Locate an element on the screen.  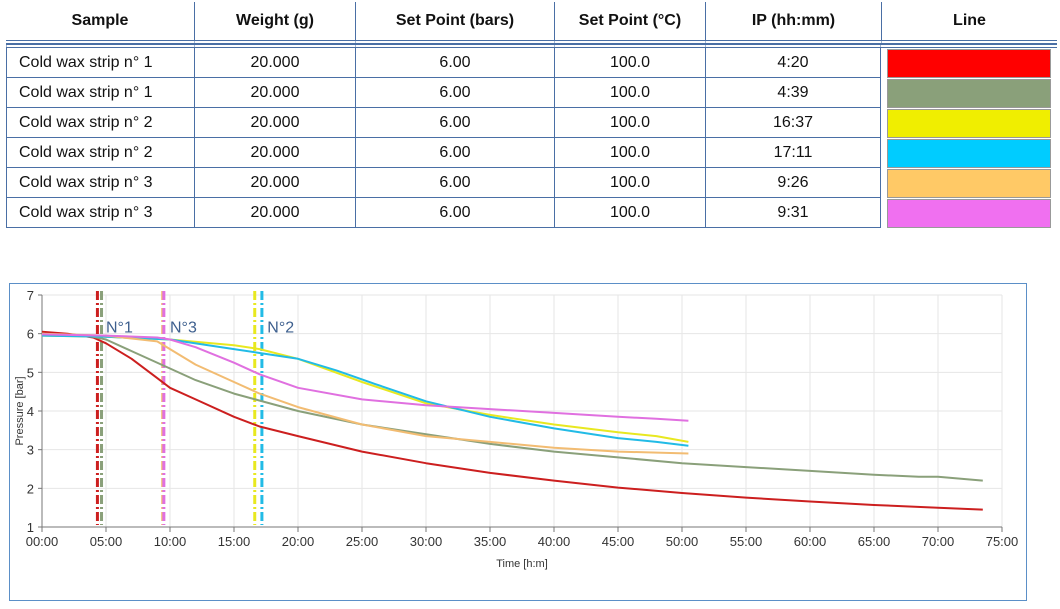
y-tick-label: 4 is located at coordinates (30, 411).